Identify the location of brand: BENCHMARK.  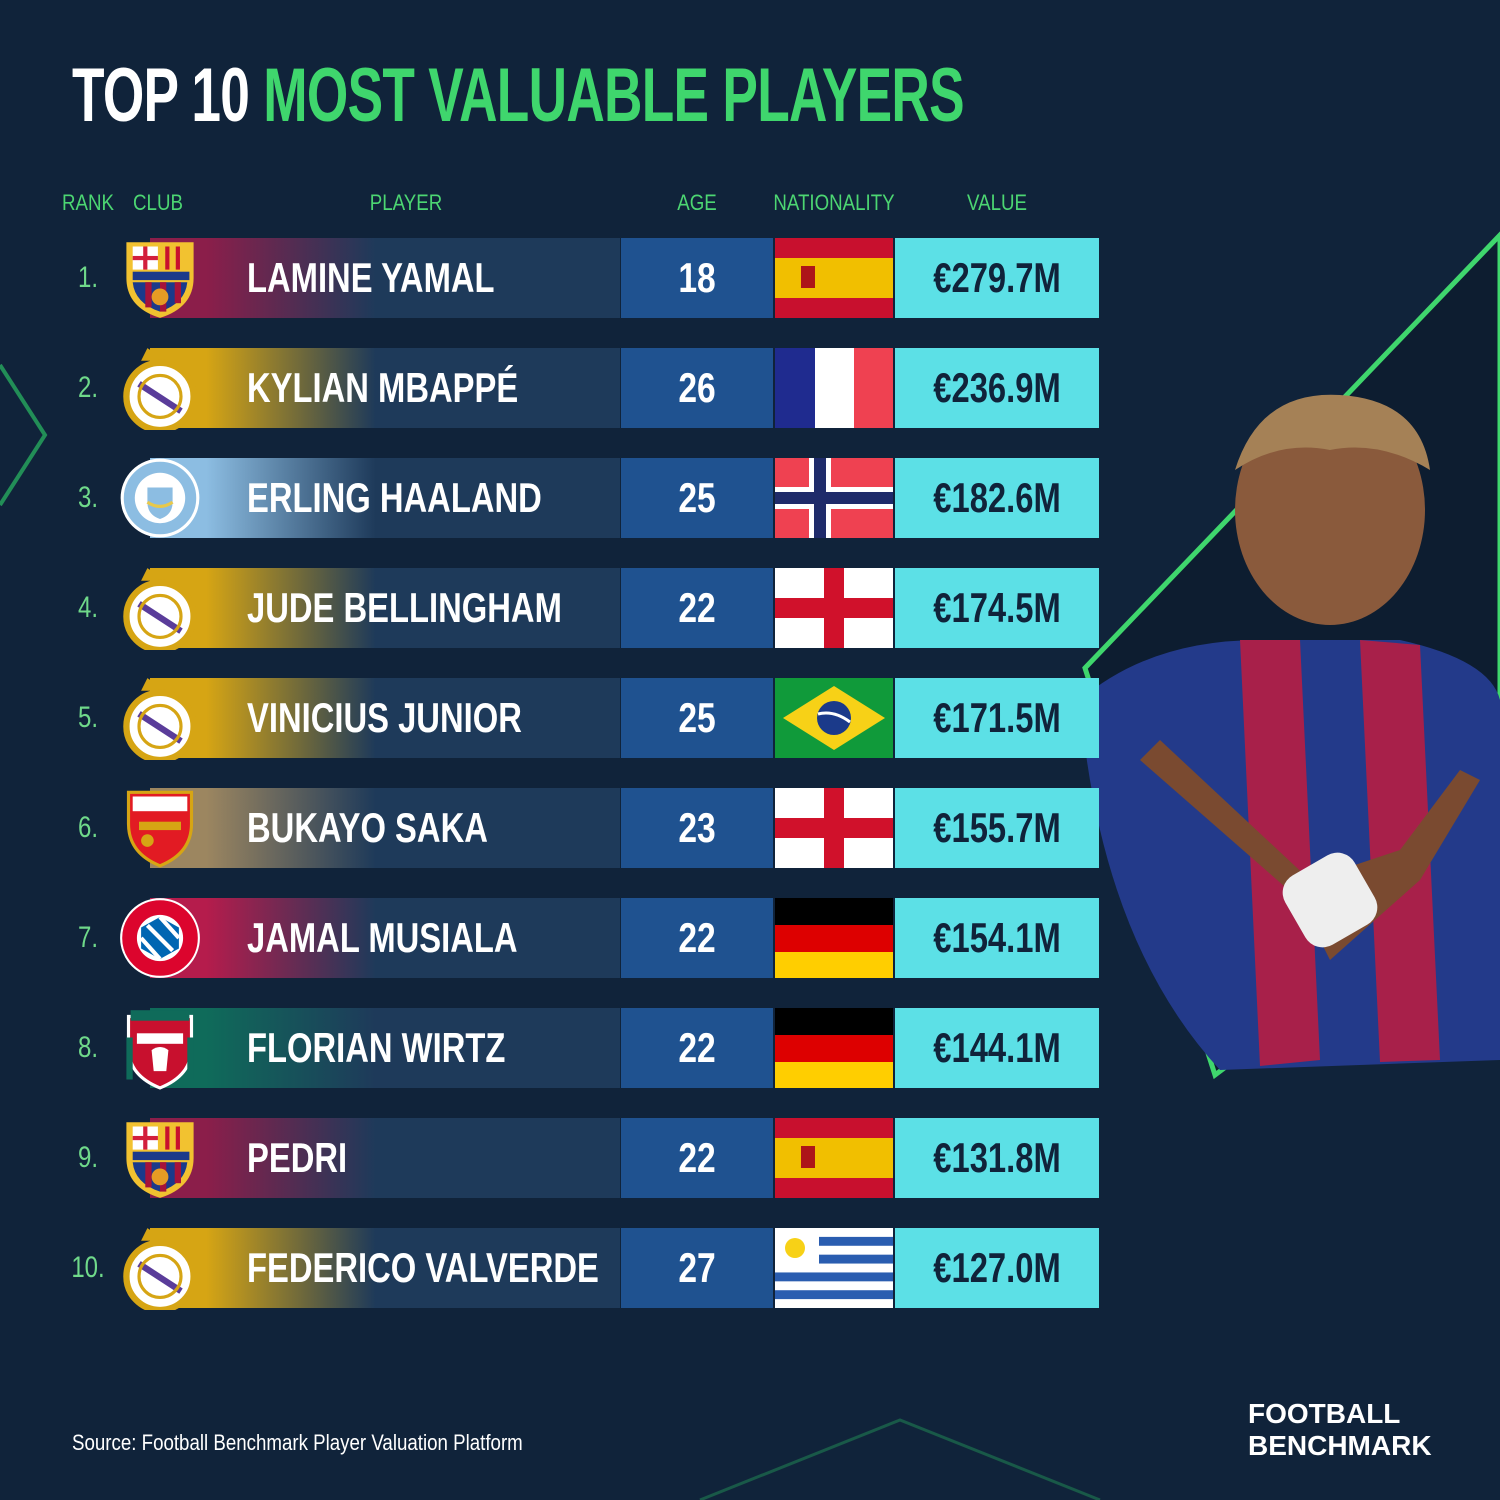
(1340, 1445).